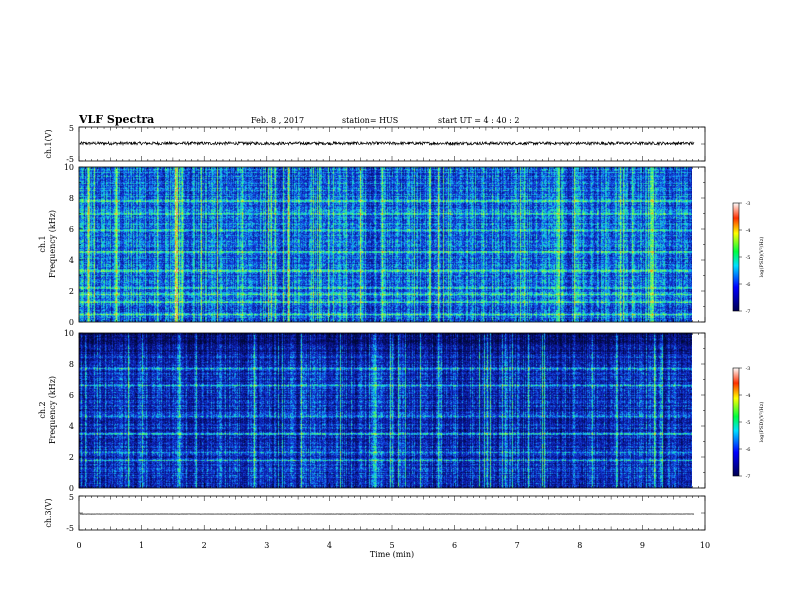 This screenshot has width=792, height=612. I want to click on ch1-ytick-4: 4, so click(71, 260).